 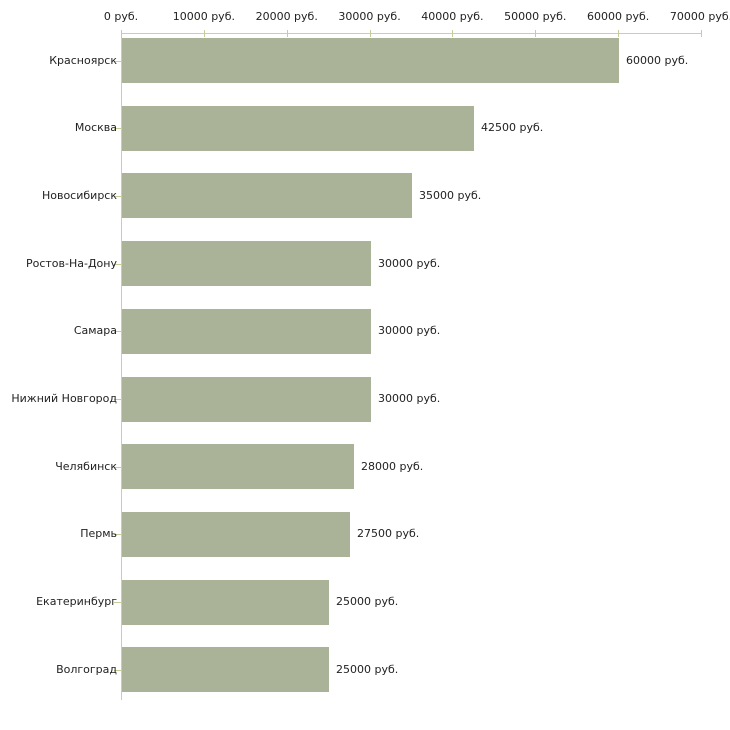 I want to click on value-label: 35000 руб., so click(x=450, y=195).